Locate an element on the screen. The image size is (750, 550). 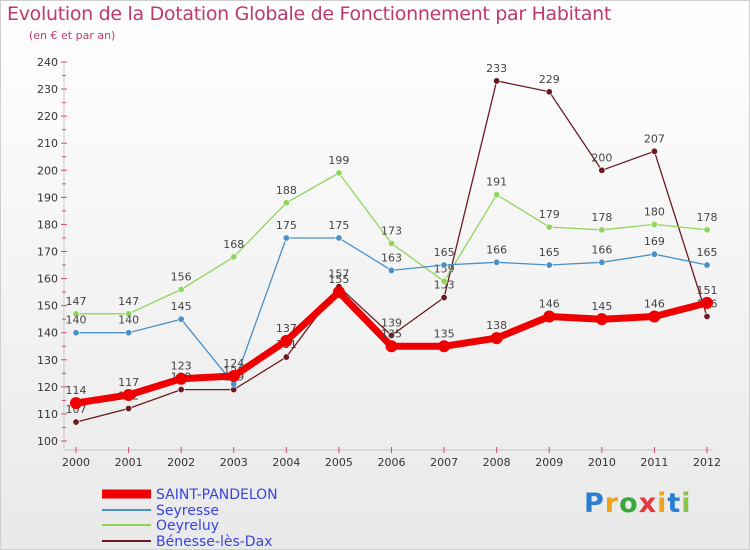
data-label: 229 is located at coordinates (549, 79).